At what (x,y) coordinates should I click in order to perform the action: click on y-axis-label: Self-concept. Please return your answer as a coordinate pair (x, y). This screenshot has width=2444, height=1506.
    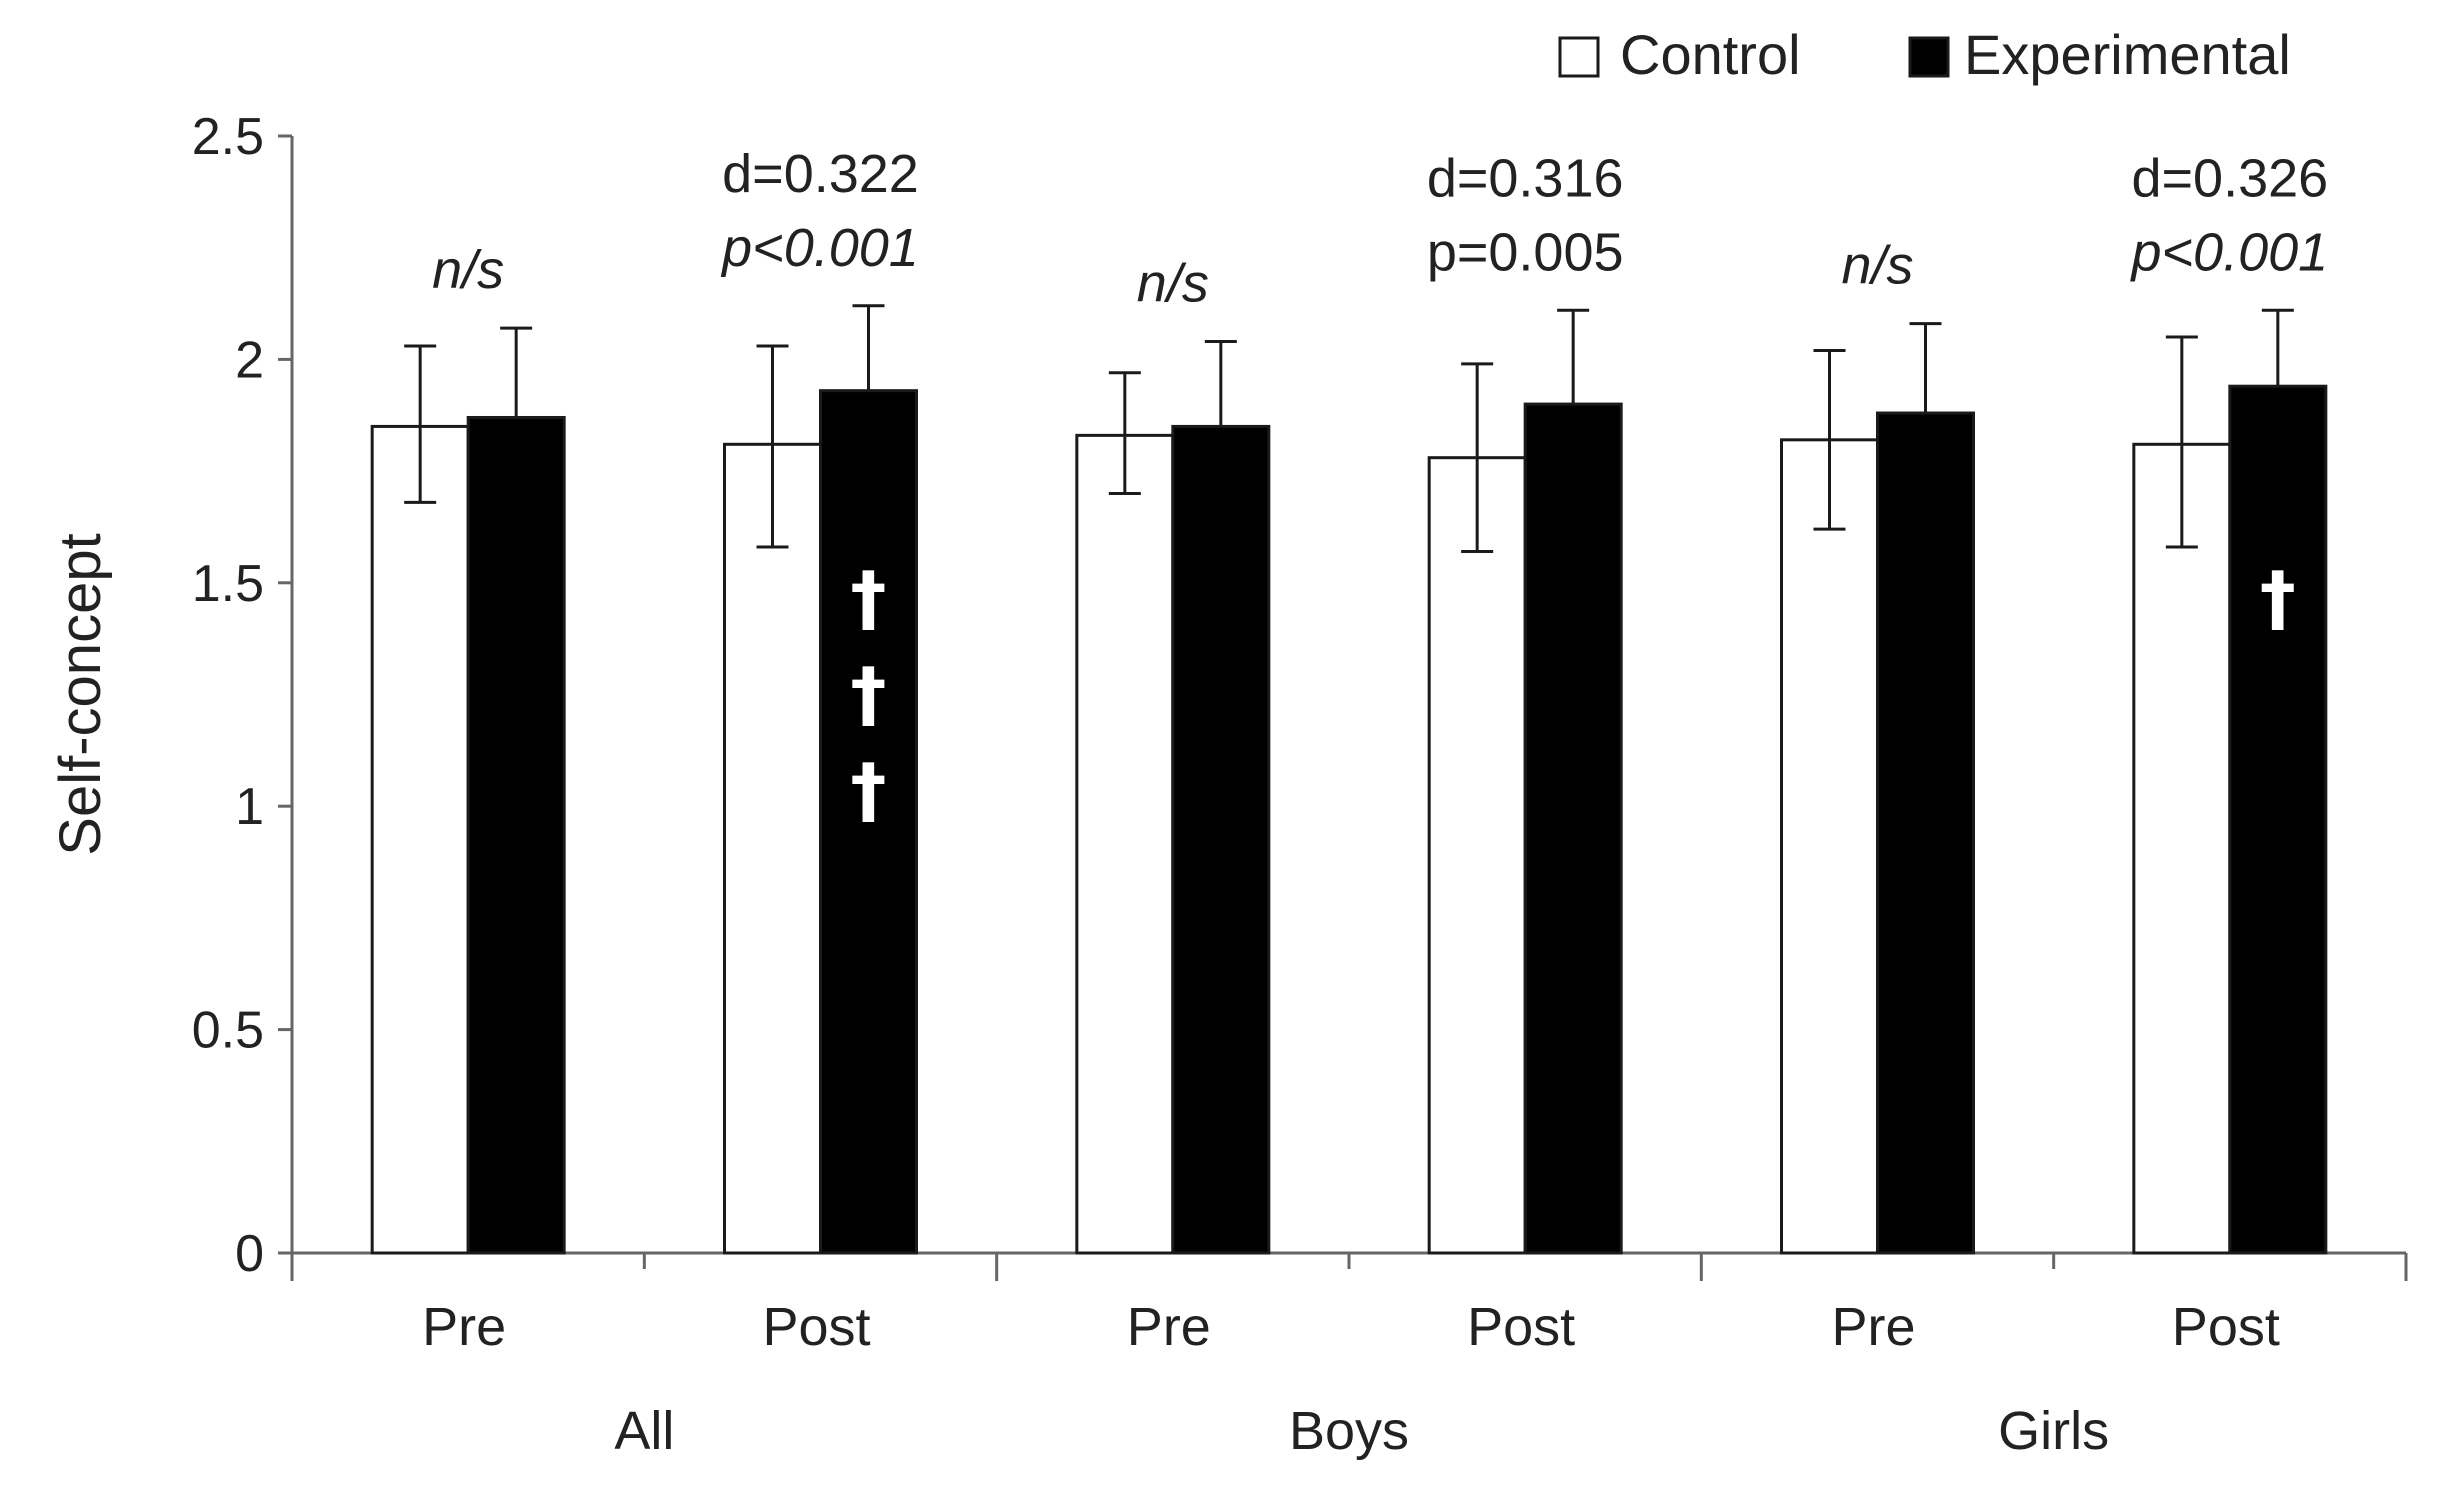
    Looking at the image, I should click on (80, 694).